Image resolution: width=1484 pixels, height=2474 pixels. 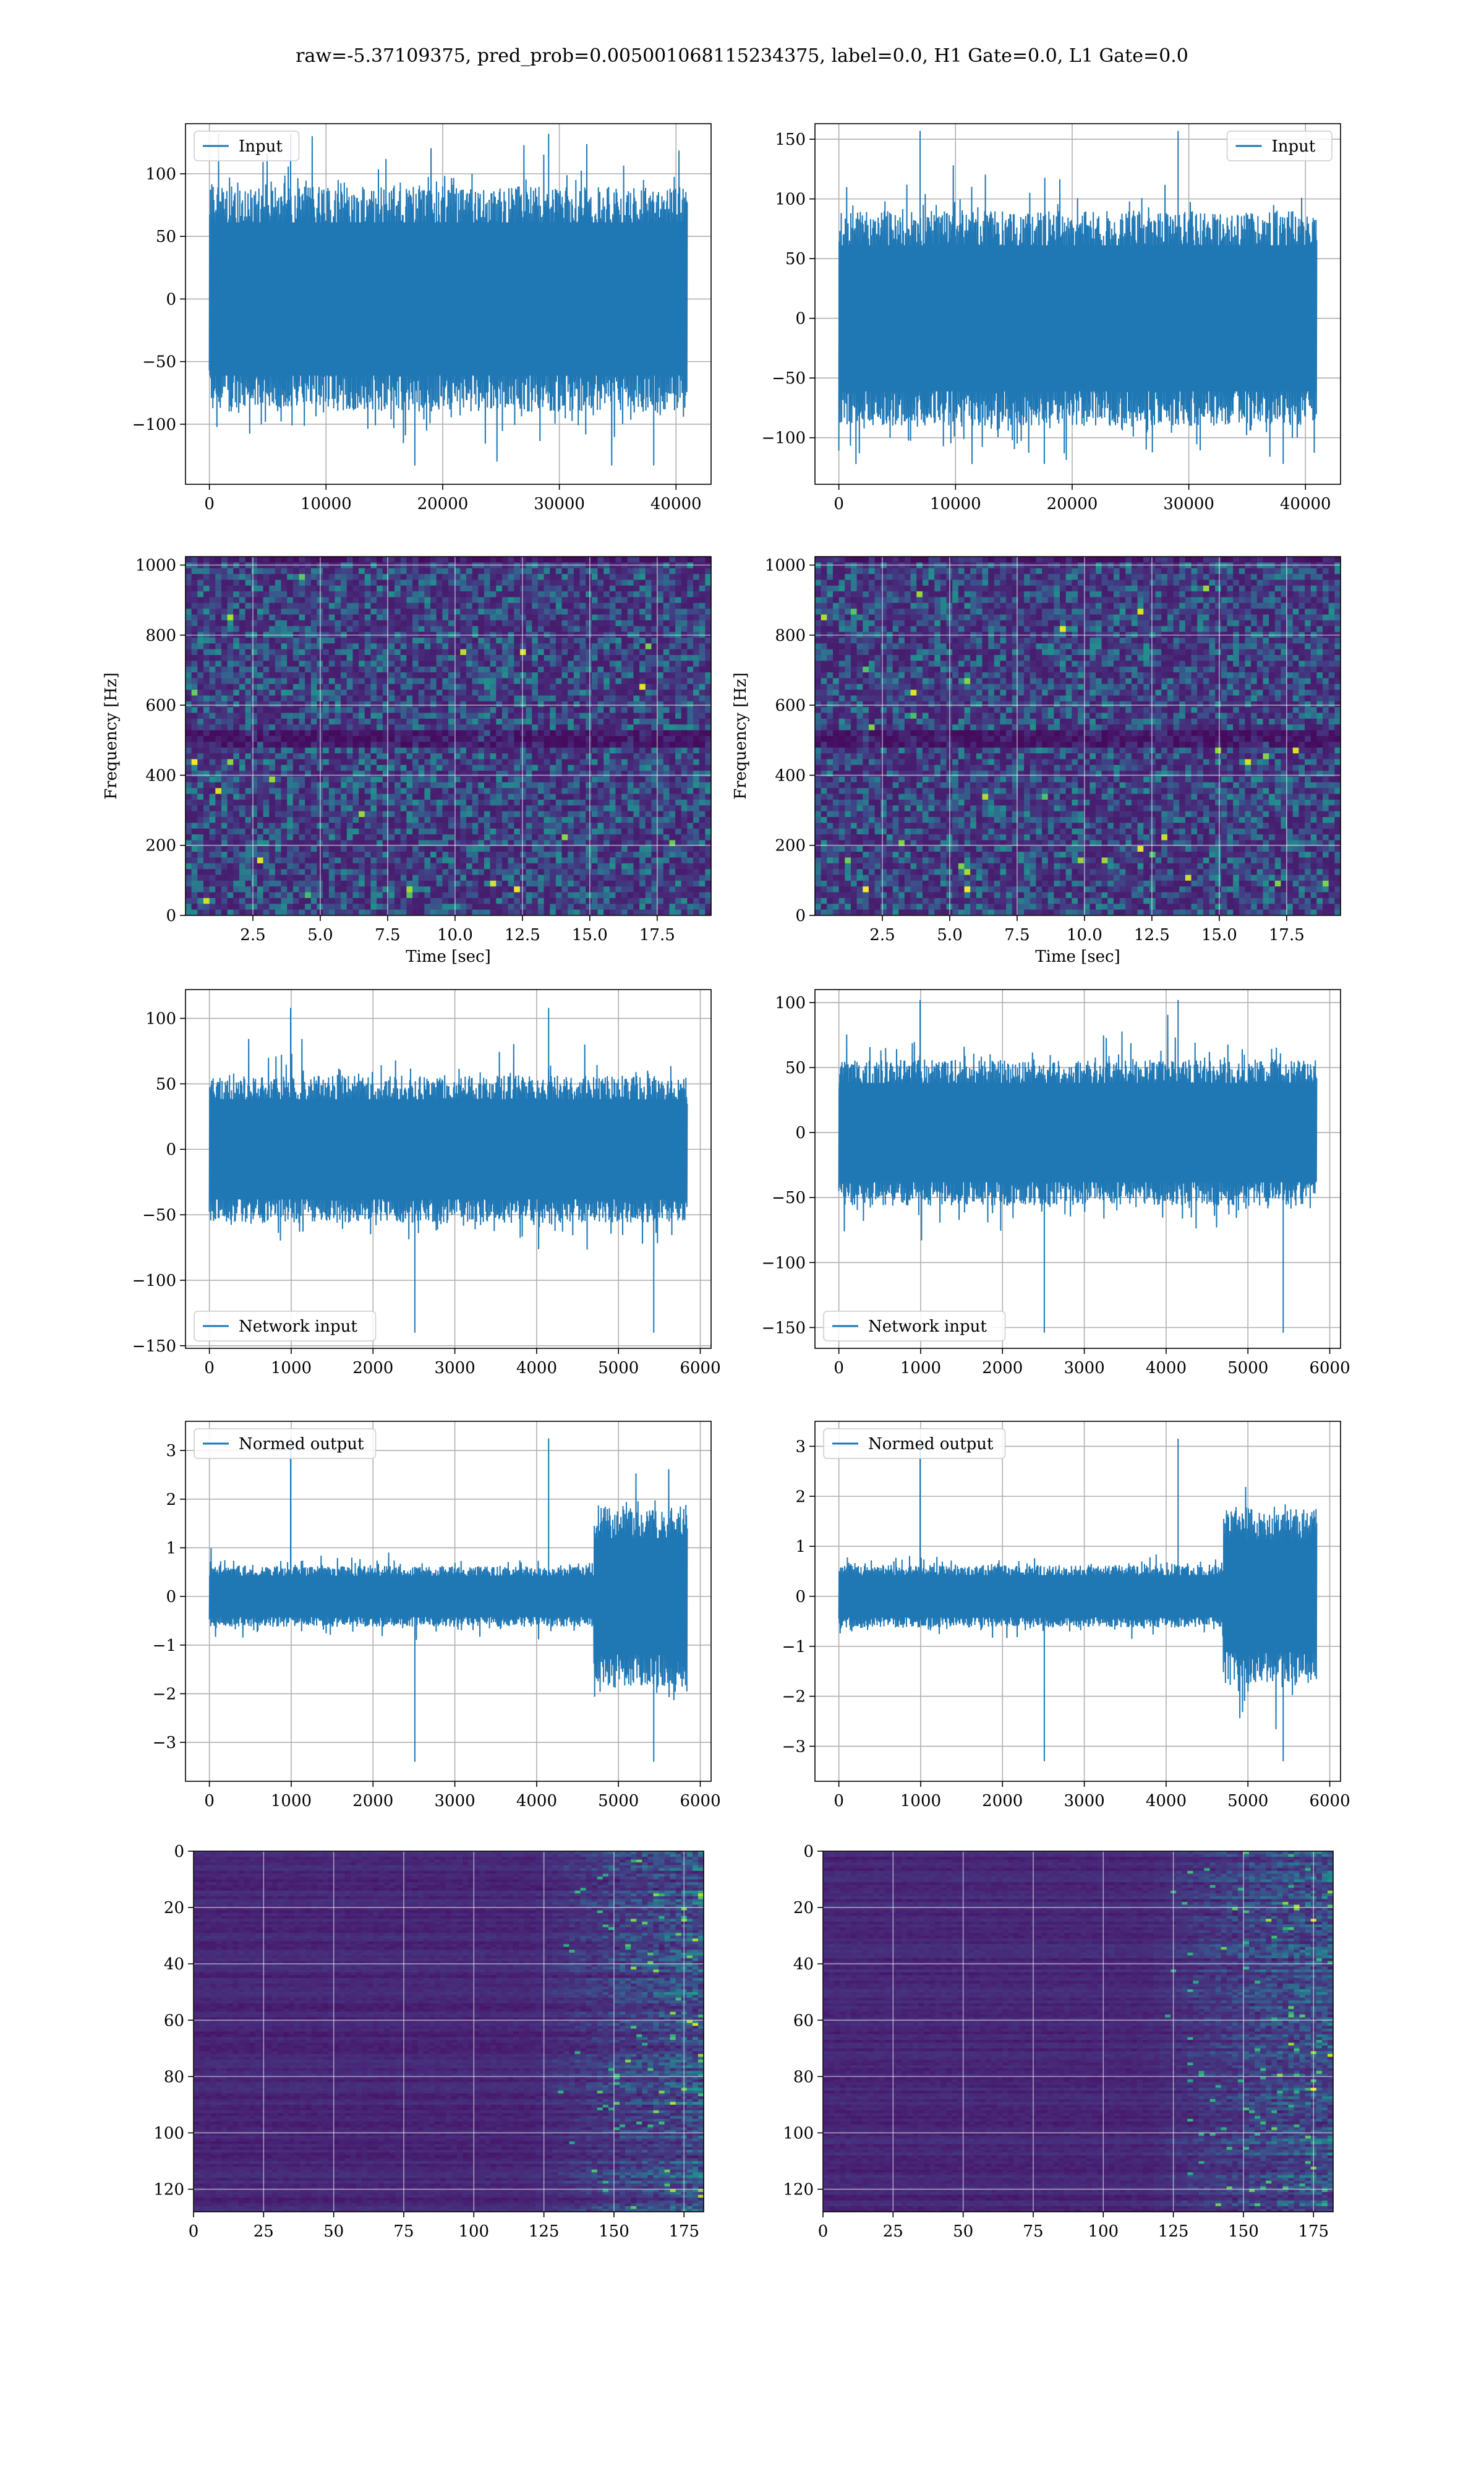 What do you see at coordinates (1084, 1368) in the screenshot?
I see `network-input-l1-xtick-label: 3000` at bounding box center [1084, 1368].